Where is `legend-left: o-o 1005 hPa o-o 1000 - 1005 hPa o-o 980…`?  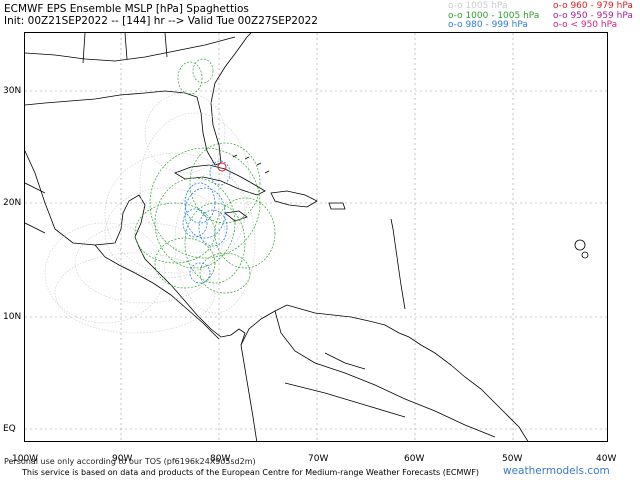
legend-left: o-o 1005 hPa o-o 1000 - 1005 hPa o-o 980… is located at coordinates (494, 16).